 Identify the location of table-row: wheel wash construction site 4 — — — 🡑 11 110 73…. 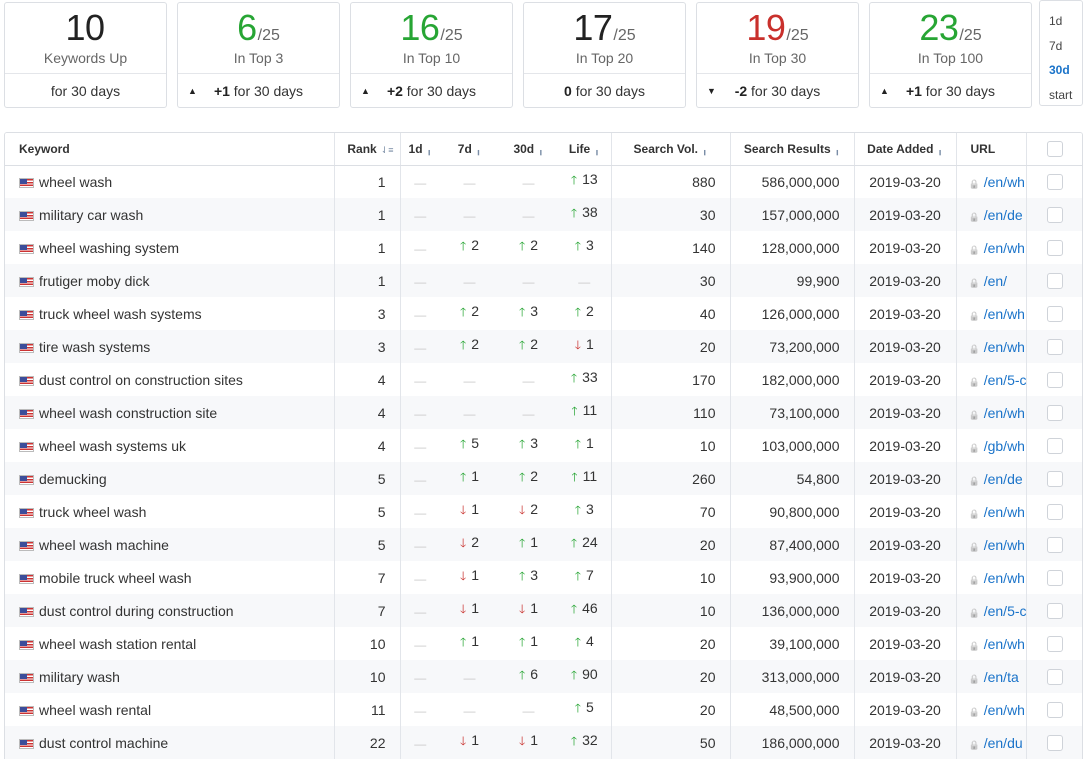
(543, 412).